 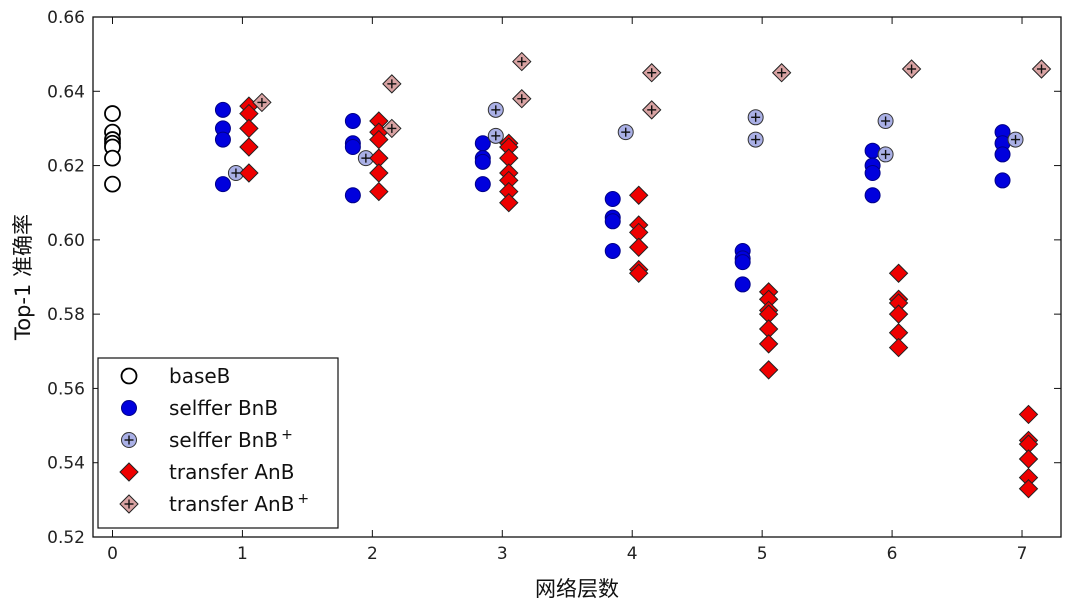 I want to click on x-tick-label: 1, so click(x=242, y=554).